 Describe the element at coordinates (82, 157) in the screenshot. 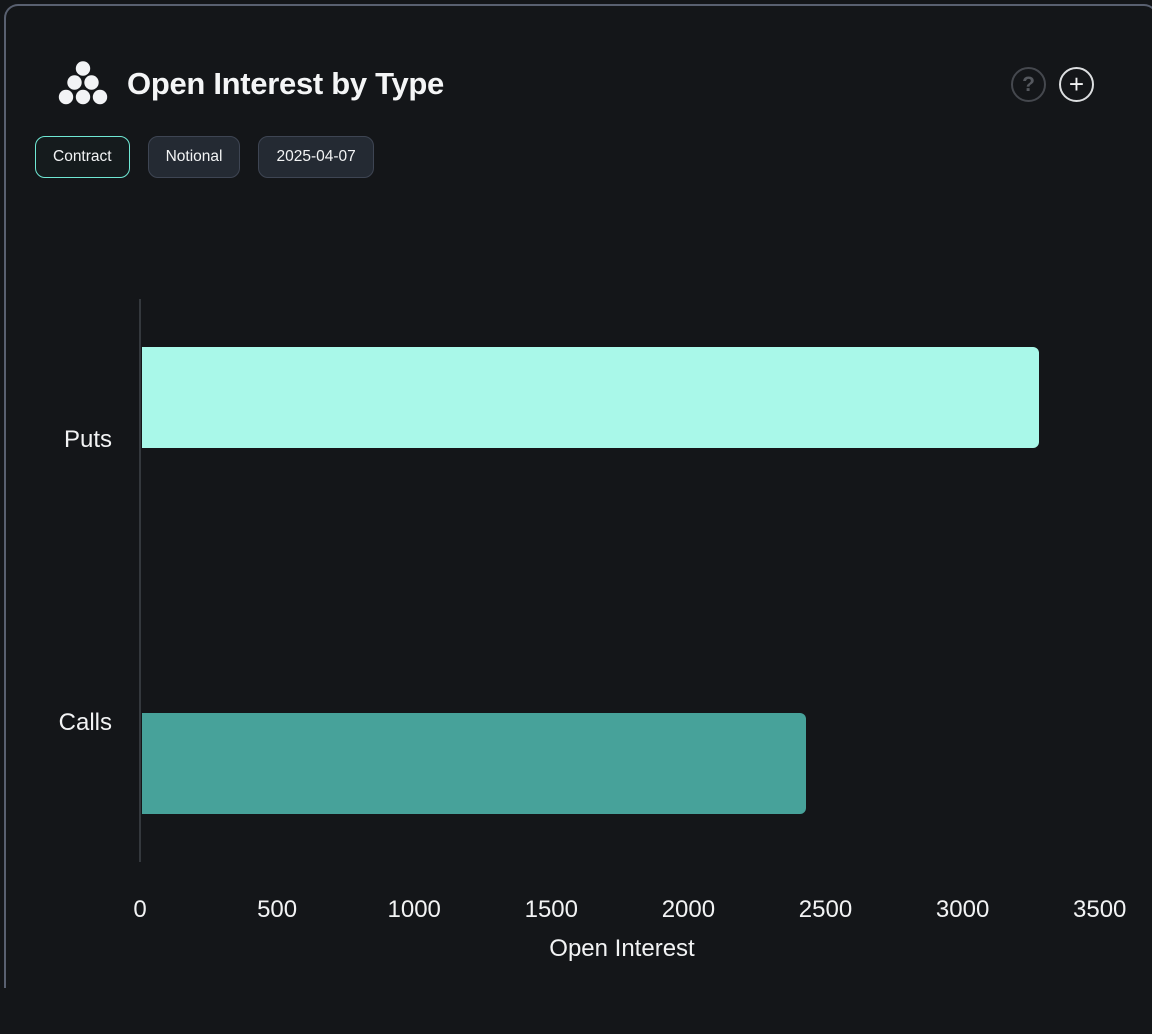

I see `contract-toggle-button: Contract` at that location.